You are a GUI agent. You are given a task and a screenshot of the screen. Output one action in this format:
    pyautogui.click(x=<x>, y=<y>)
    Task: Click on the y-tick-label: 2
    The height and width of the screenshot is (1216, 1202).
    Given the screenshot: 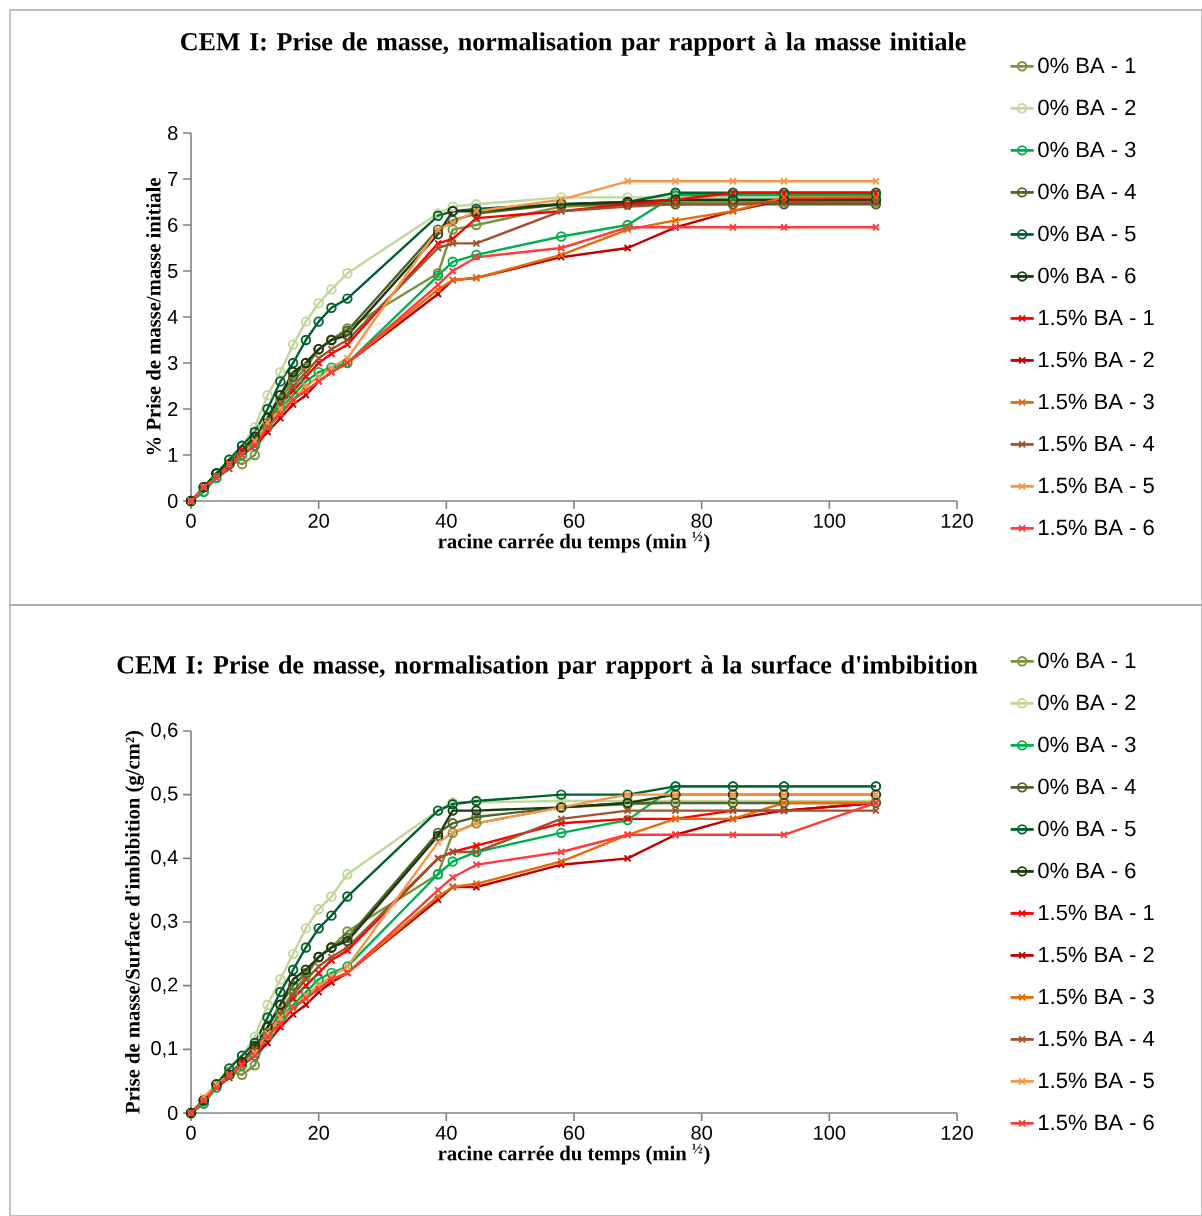 What is the action you would take?
    pyautogui.click(x=173, y=409)
    